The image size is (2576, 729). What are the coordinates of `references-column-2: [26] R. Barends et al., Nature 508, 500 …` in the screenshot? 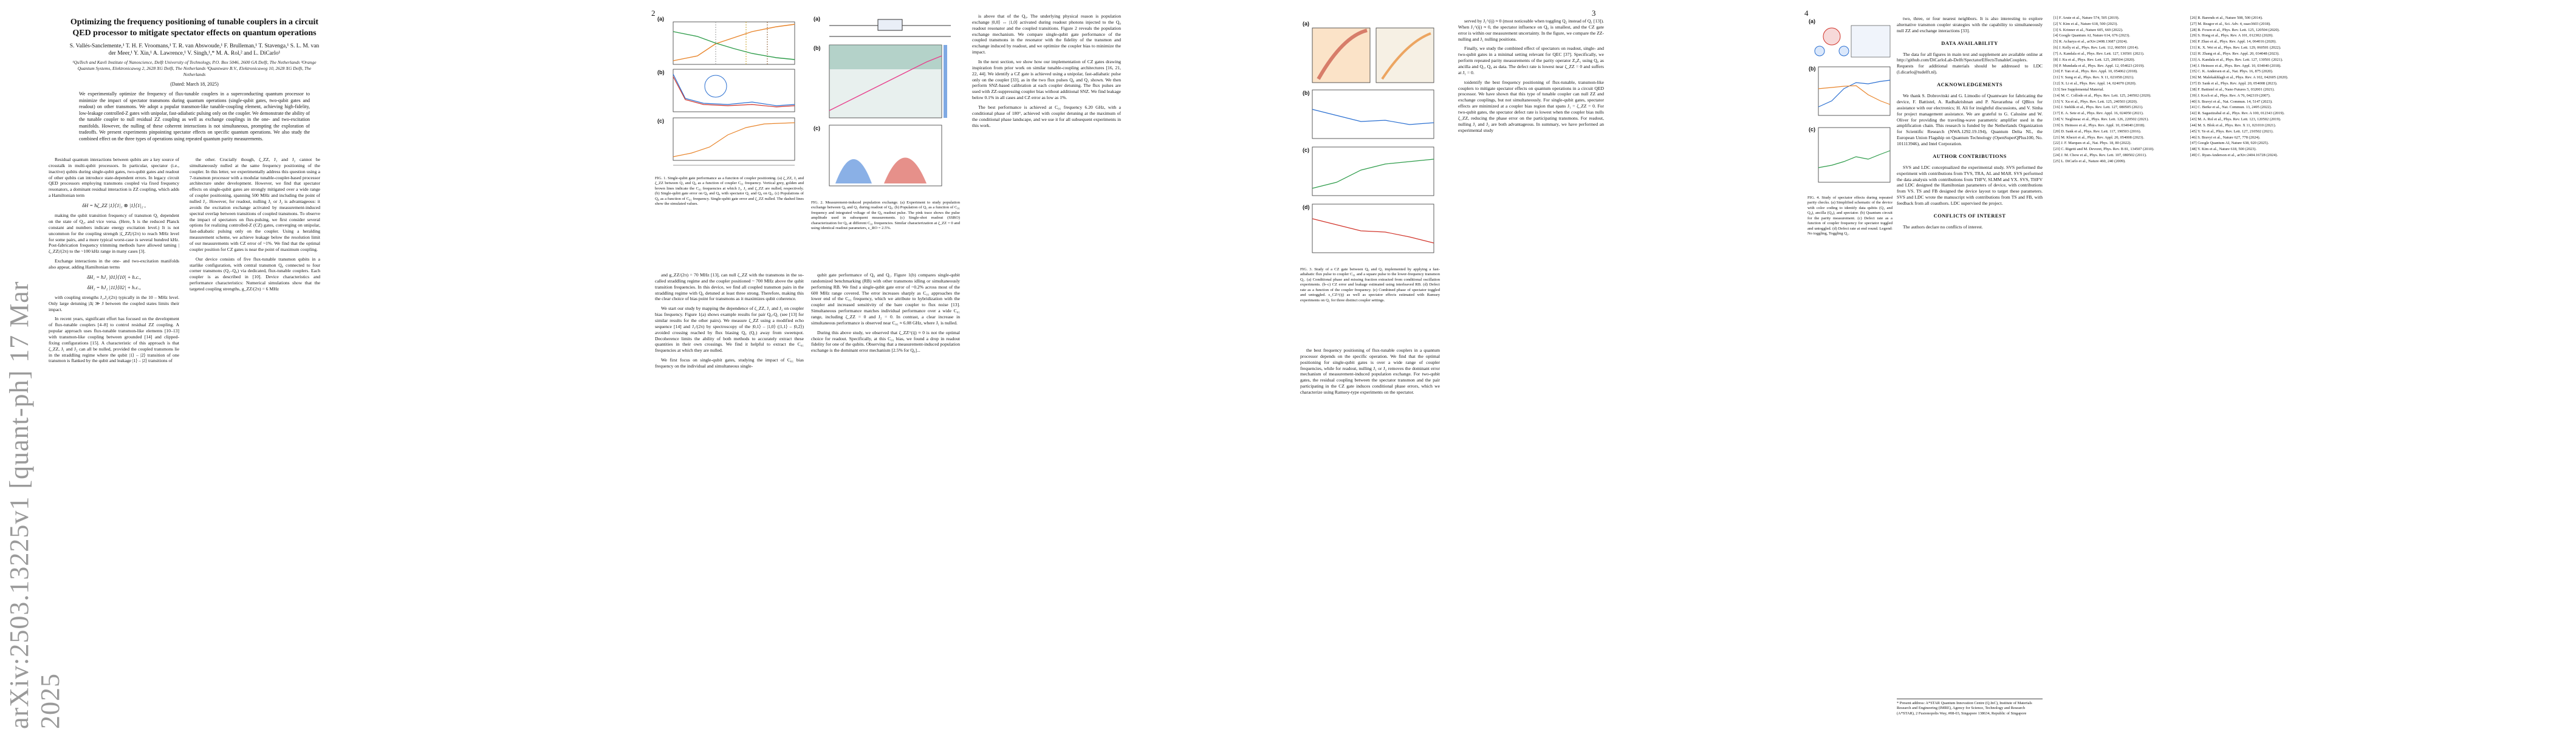 It's located at (2254, 368).